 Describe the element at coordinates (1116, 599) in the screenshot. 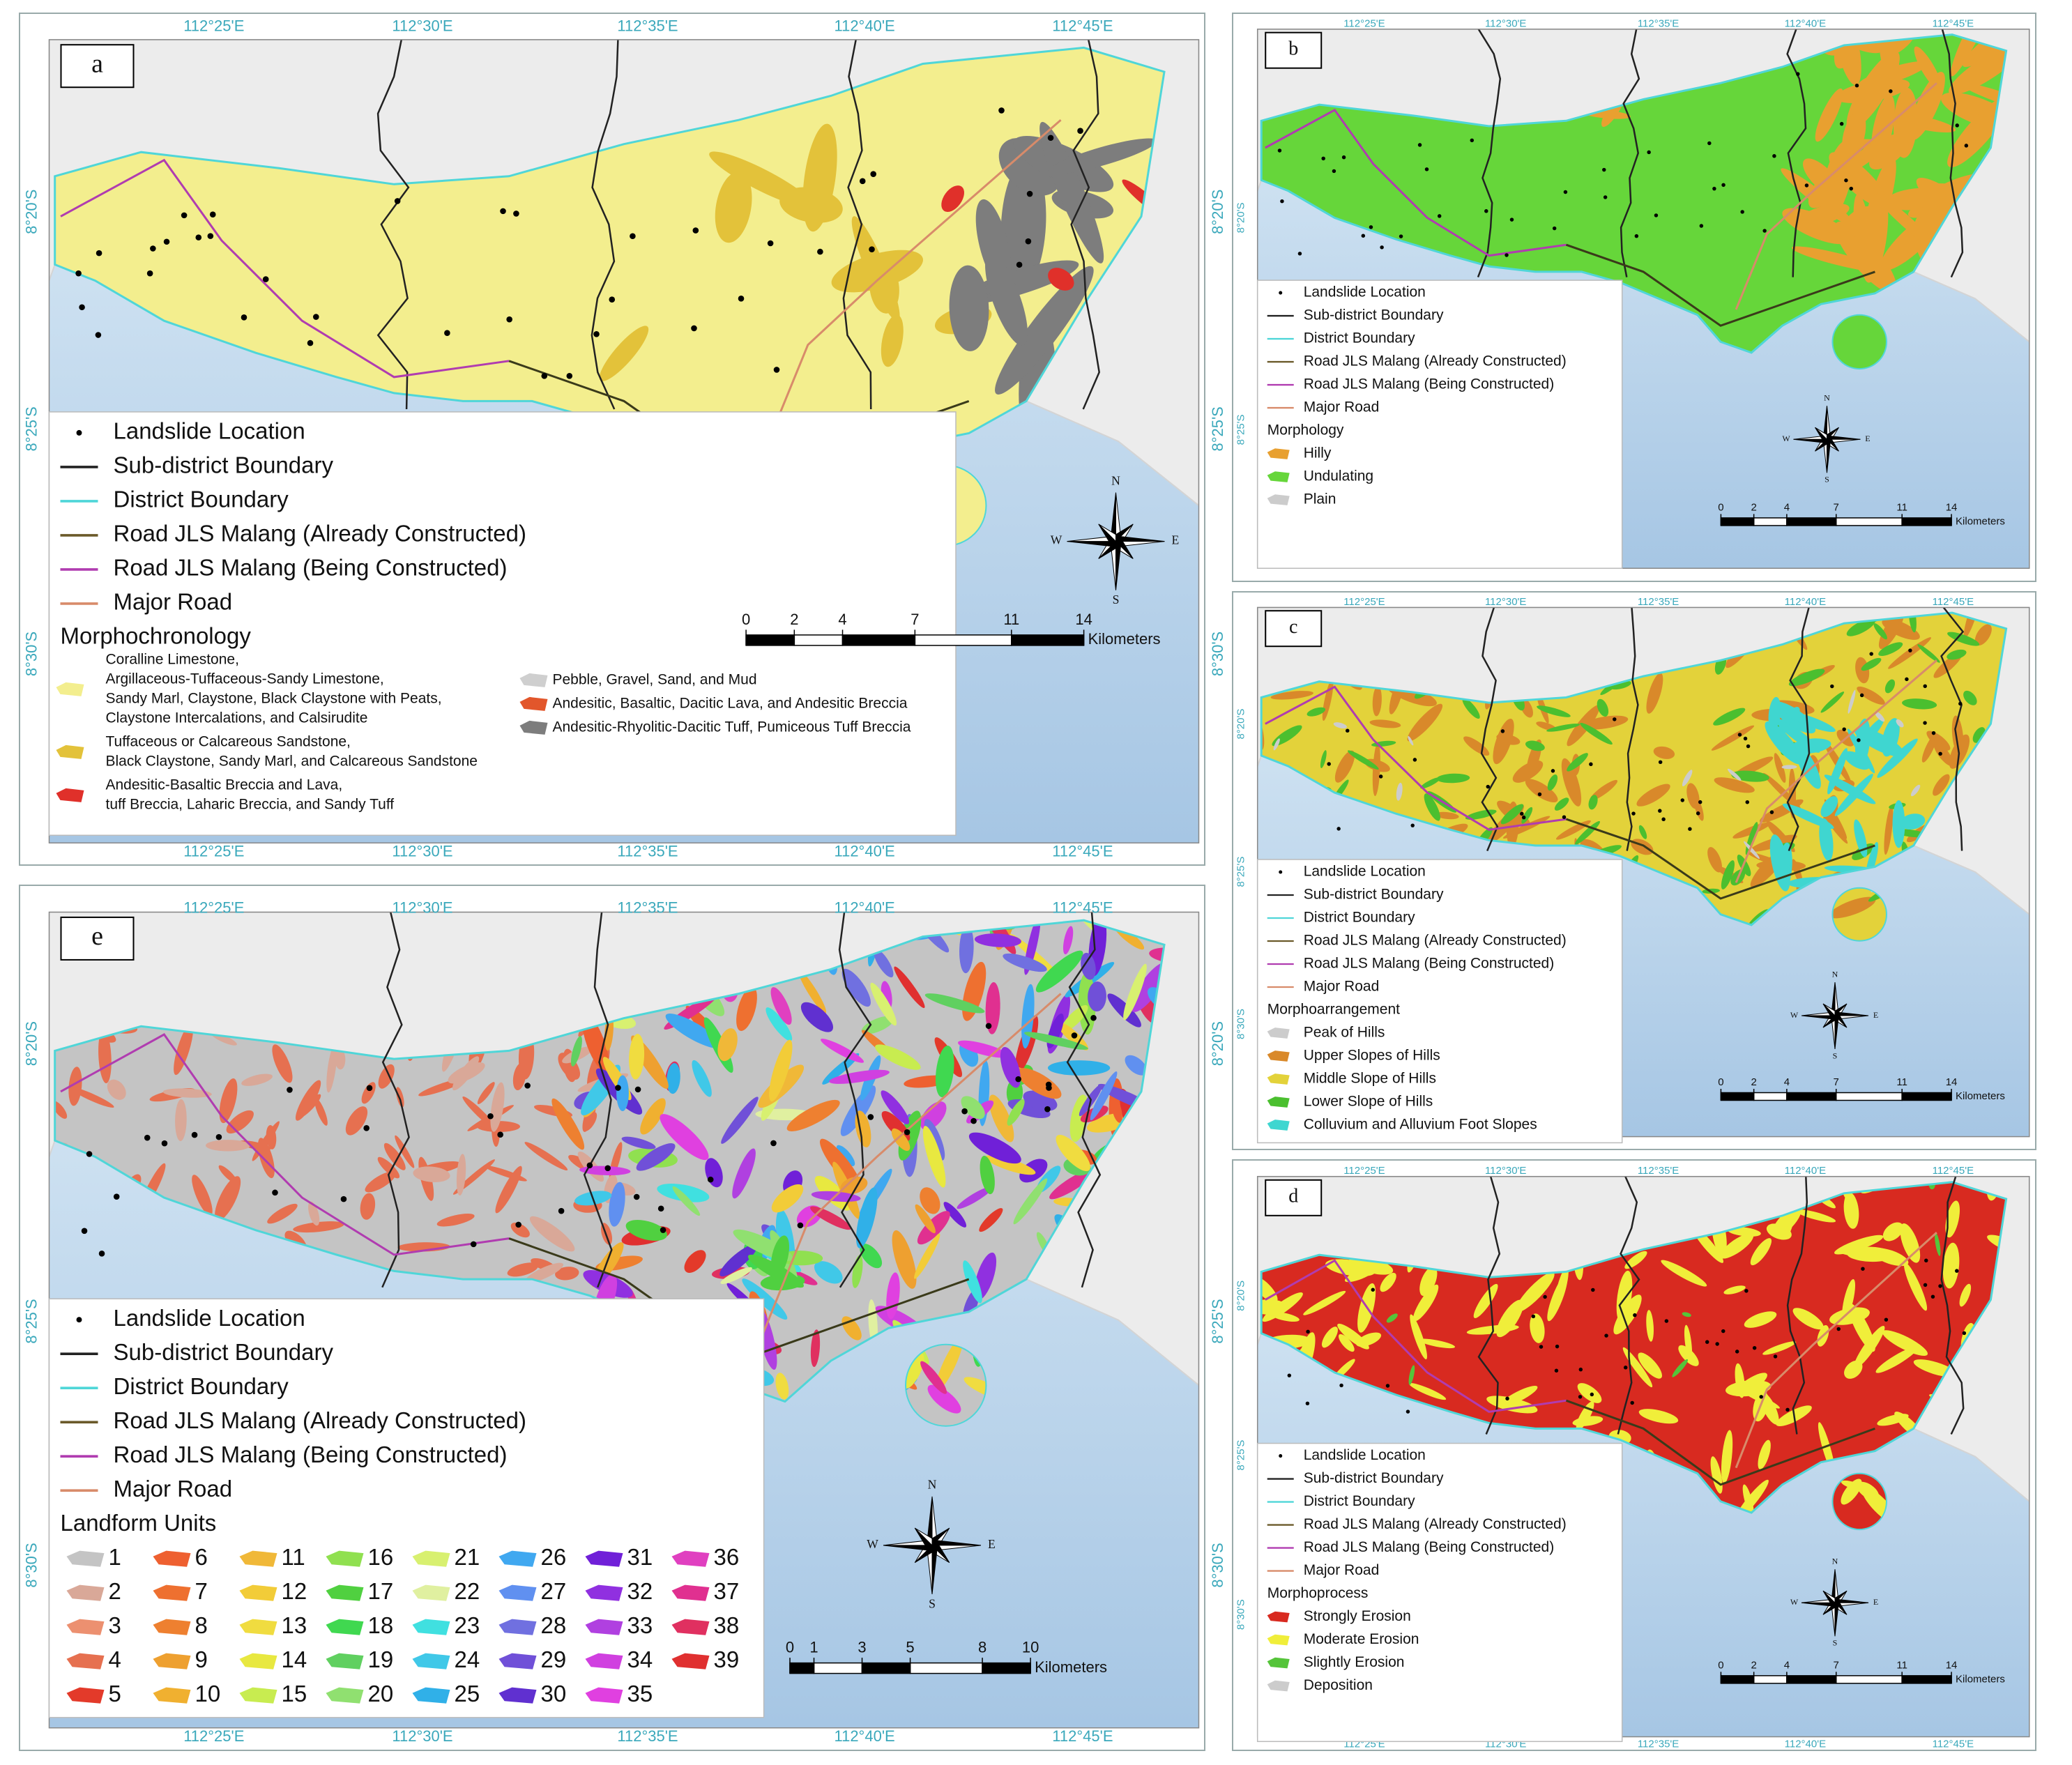

I see `compass-letter: S` at that location.